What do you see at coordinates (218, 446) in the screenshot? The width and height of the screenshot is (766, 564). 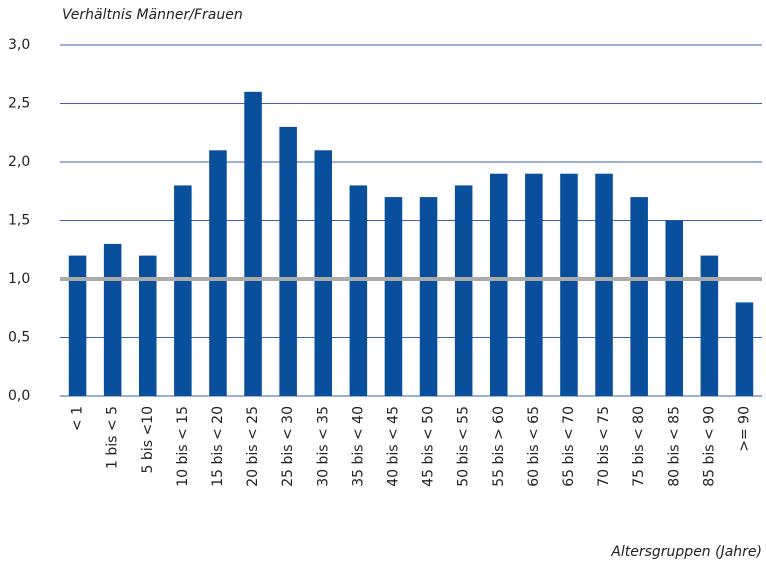 I see `x-tick-label: 15 bis < 20` at bounding box center [218, 446].